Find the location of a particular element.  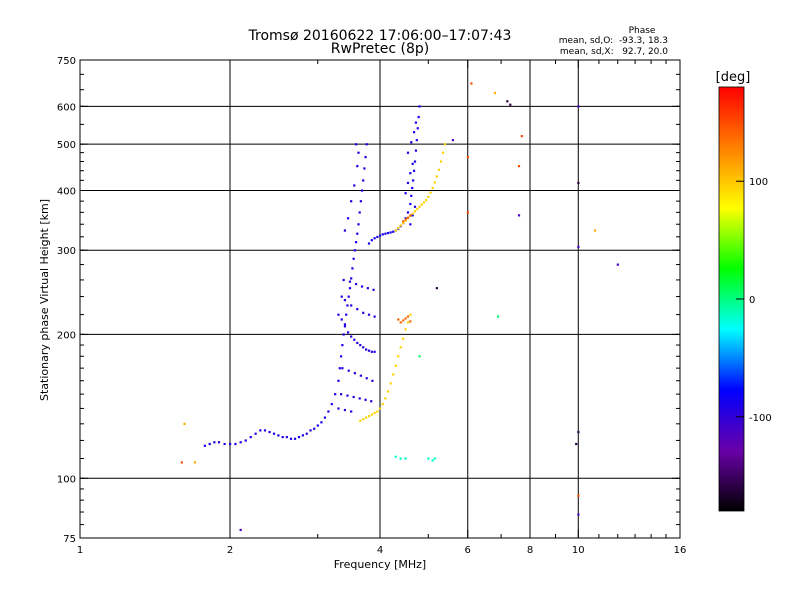

y-tick-label: 300 is located at coordinates (66, 251).